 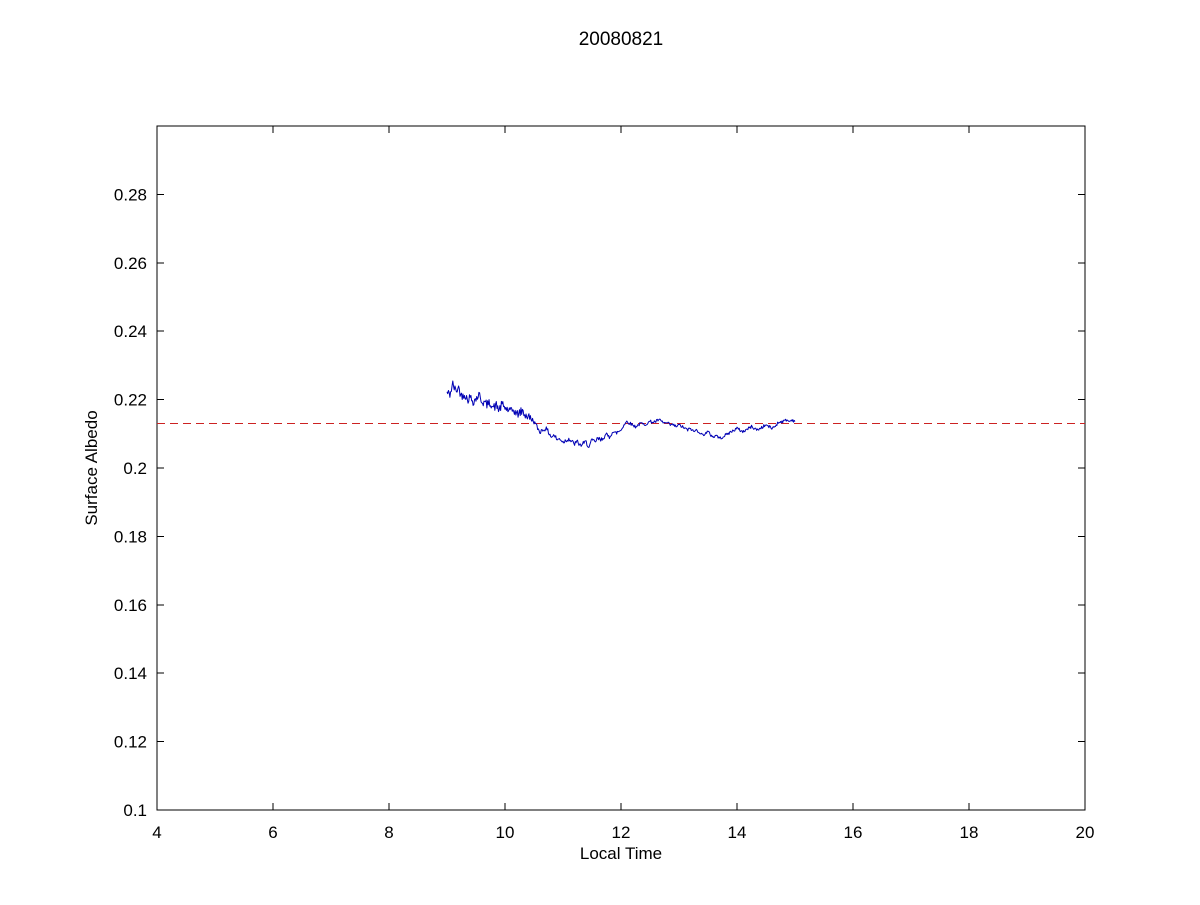 I want to click on y-tick-label: 0.12, so click(x=130, y=742).